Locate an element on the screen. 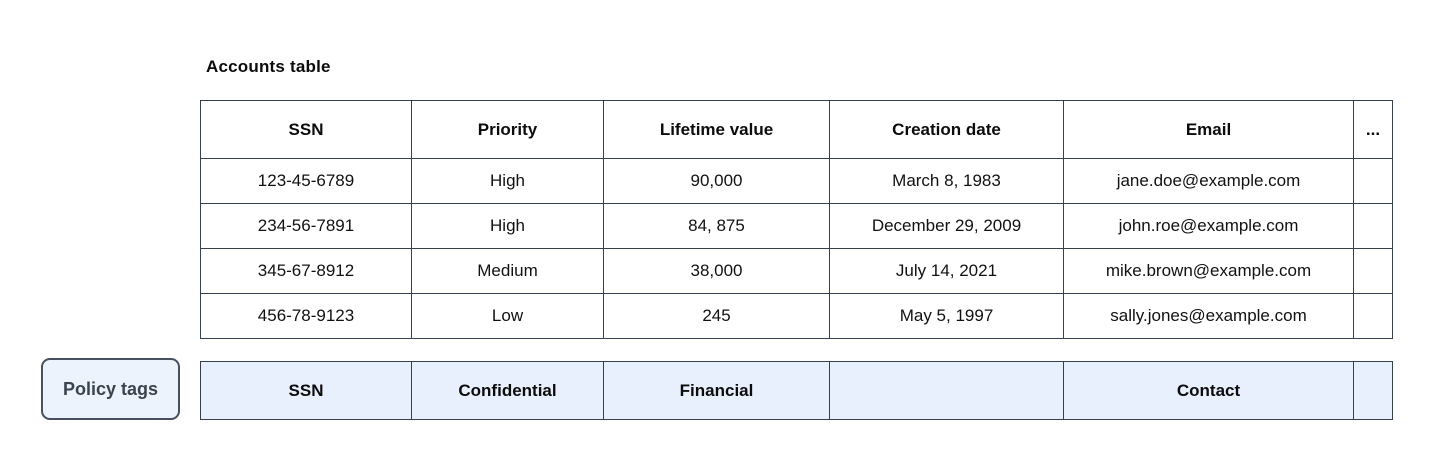  column-header-creation-date: Creation date is located at coordinates (946, 129).